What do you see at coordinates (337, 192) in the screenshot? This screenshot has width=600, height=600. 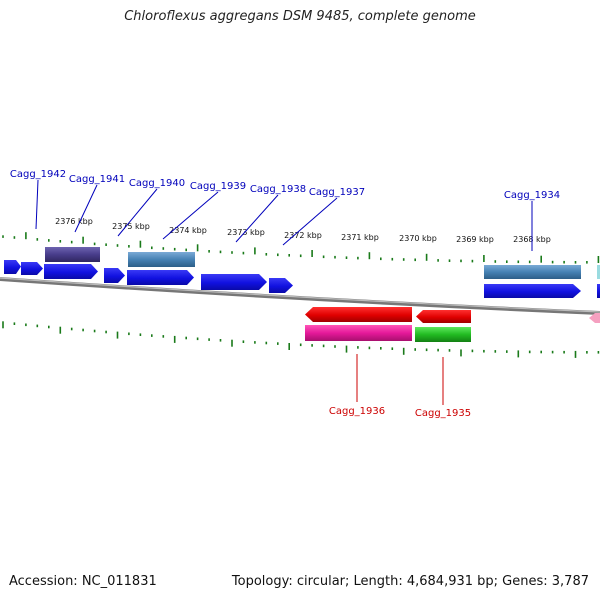 I see `gene-label-forward: Cagg_1937` at bounding box center [337, 192].